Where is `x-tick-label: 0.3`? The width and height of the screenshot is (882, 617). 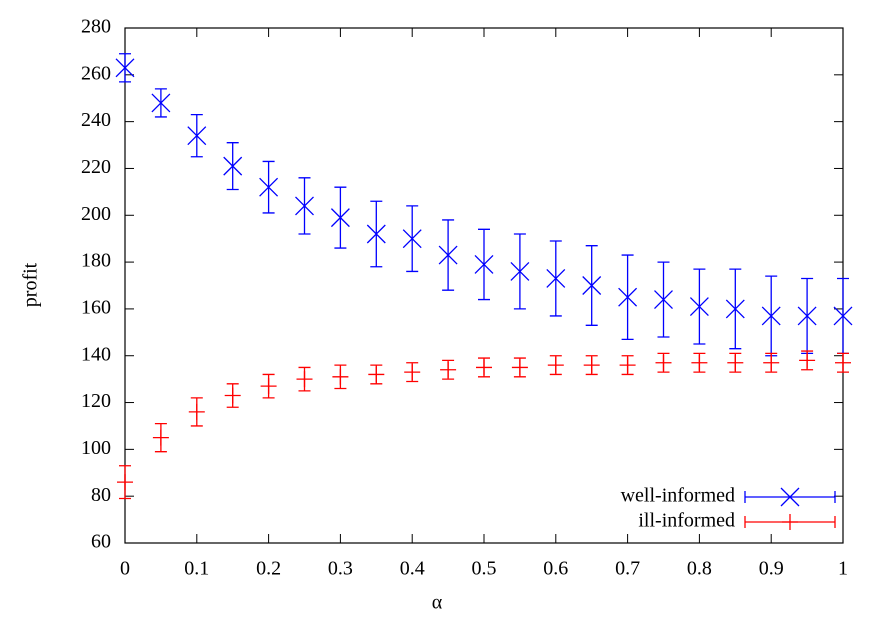
x-tick-label: 0.3 is located at coordinates (340, 569).